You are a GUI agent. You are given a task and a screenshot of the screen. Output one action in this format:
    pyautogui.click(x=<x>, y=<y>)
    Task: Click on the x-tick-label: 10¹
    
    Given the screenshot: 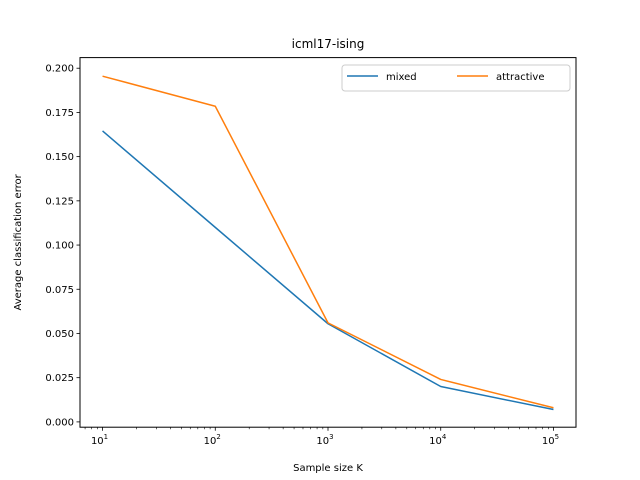 What is the action you would take?
    pyautogui.click(x=99, y=440)
    